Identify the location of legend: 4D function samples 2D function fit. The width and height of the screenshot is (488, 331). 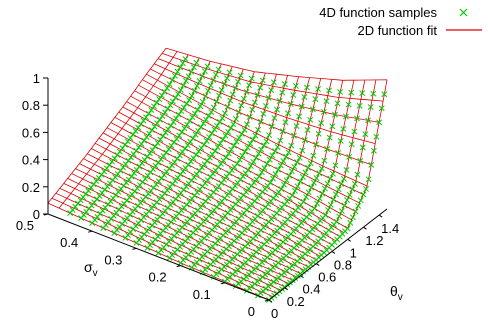
(400, 21).